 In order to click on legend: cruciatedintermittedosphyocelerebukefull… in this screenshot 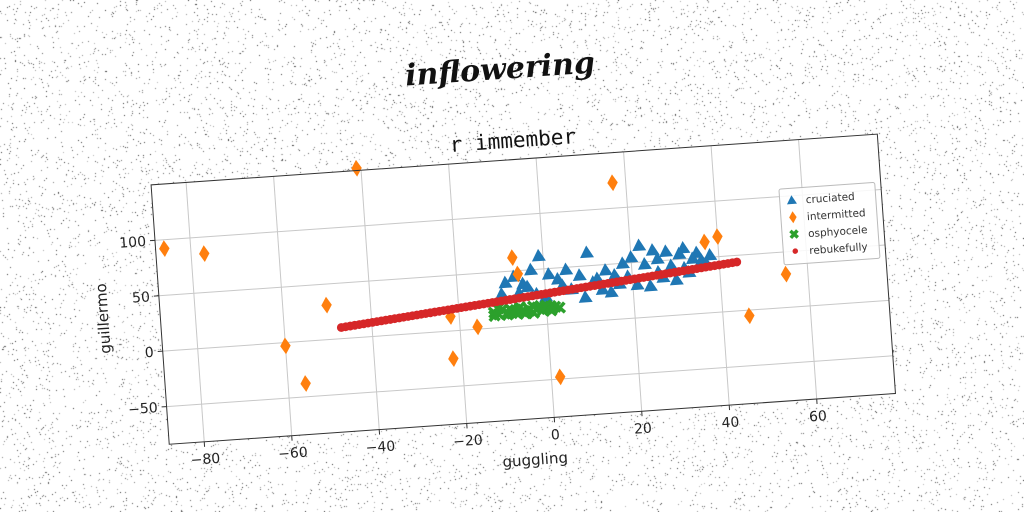, I will do `click(829, 224)`.